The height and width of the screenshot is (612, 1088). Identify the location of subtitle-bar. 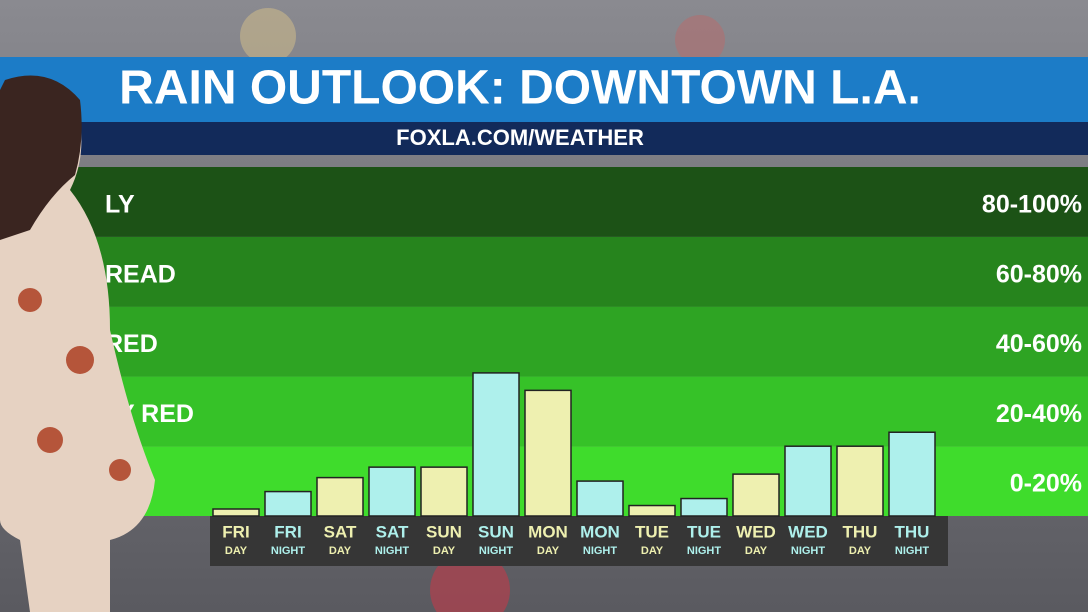
(544, 138).